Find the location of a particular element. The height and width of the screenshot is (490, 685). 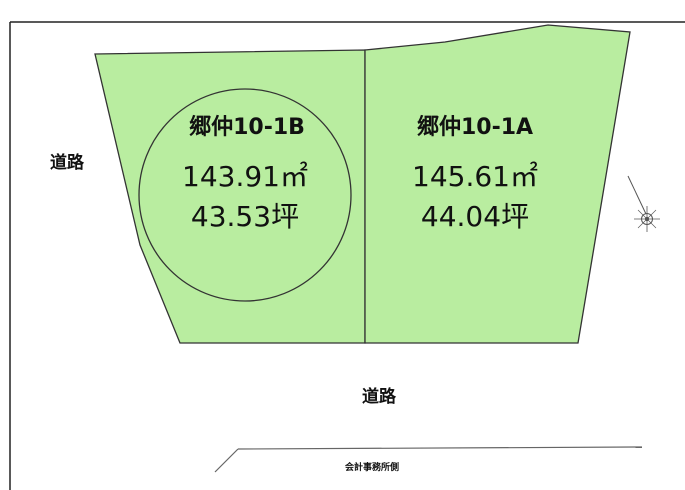

lot-1b-area-sqm: 143.91㎡ is located at coordinates (245, 176).